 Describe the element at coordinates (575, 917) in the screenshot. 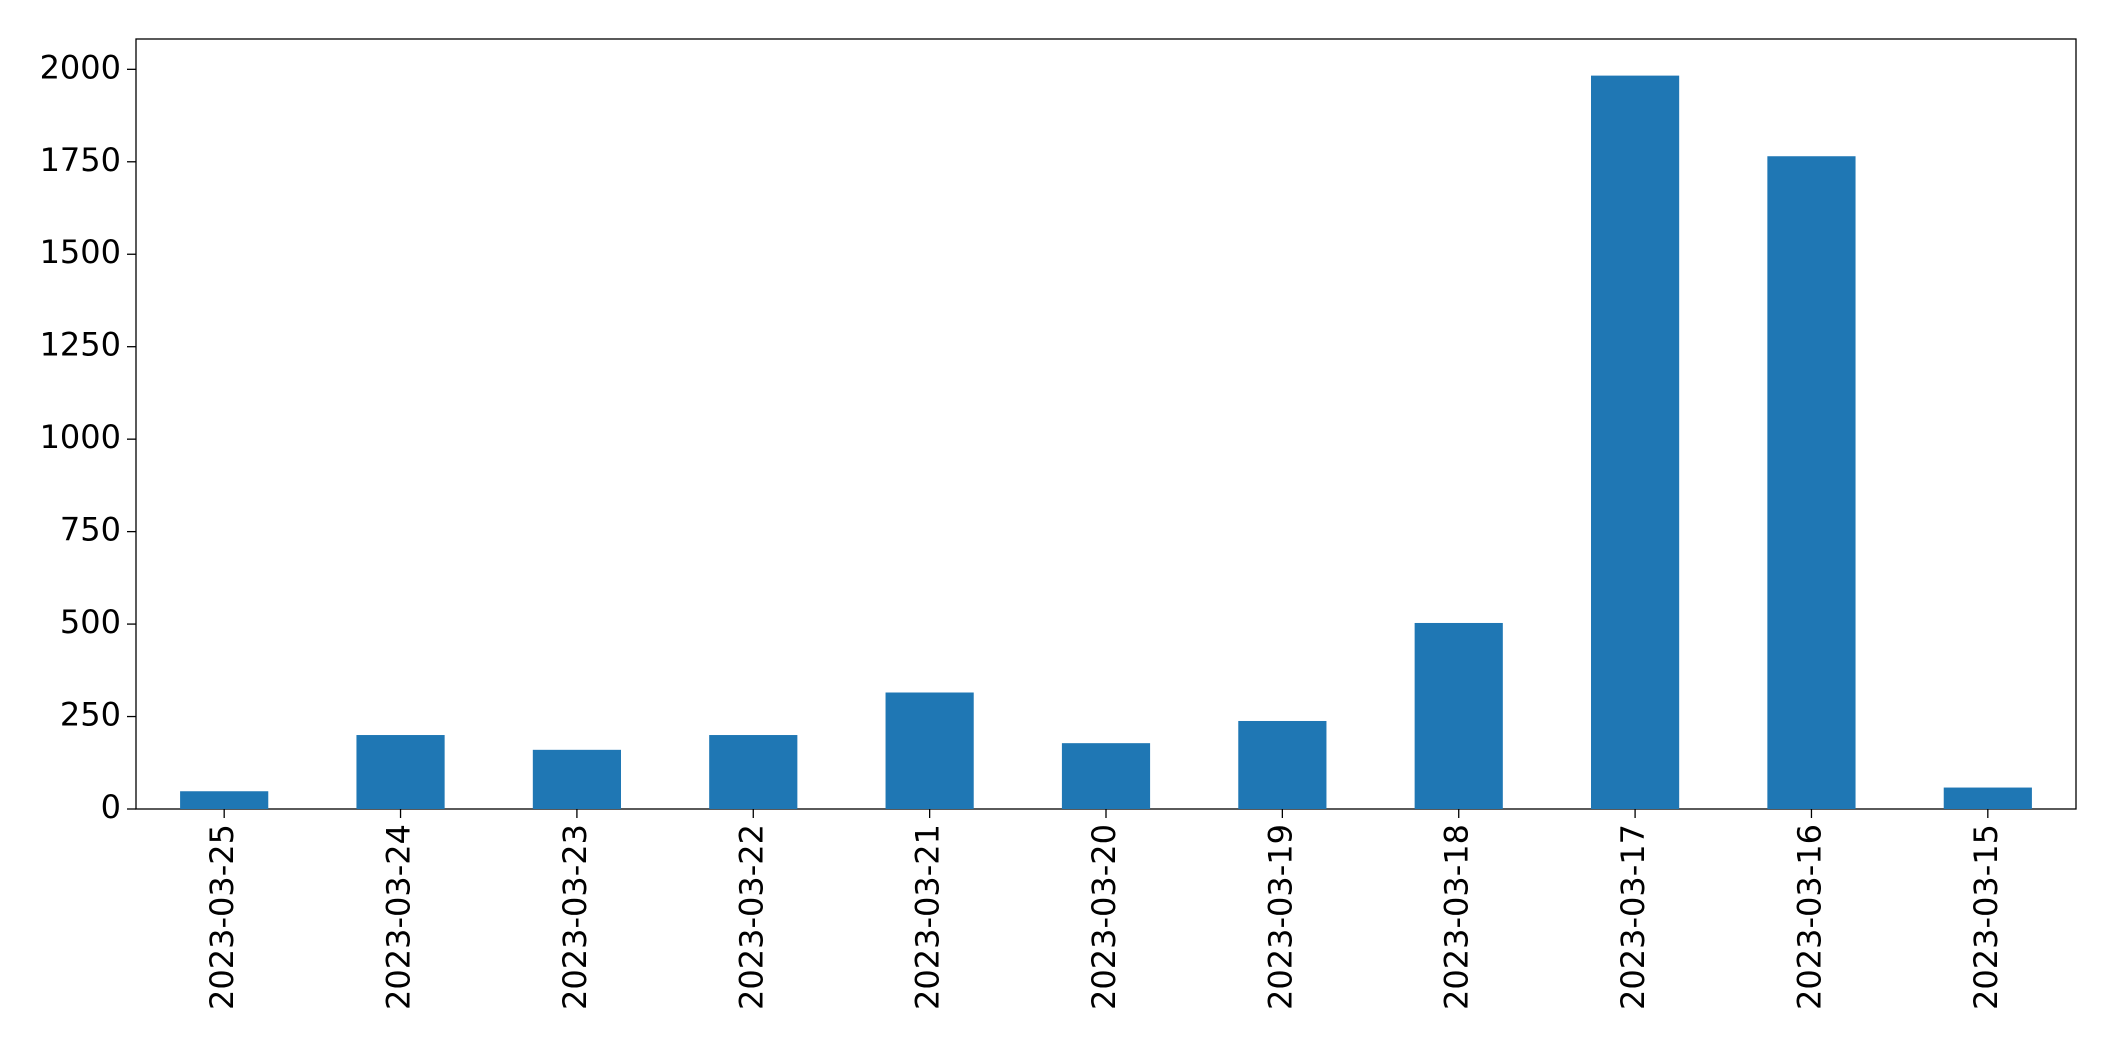

I see `x-tick-label: 2023-03-23` at that location.